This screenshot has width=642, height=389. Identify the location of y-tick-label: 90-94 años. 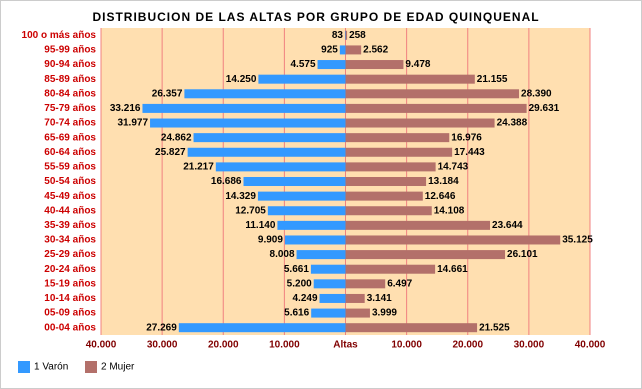
(70, 64).